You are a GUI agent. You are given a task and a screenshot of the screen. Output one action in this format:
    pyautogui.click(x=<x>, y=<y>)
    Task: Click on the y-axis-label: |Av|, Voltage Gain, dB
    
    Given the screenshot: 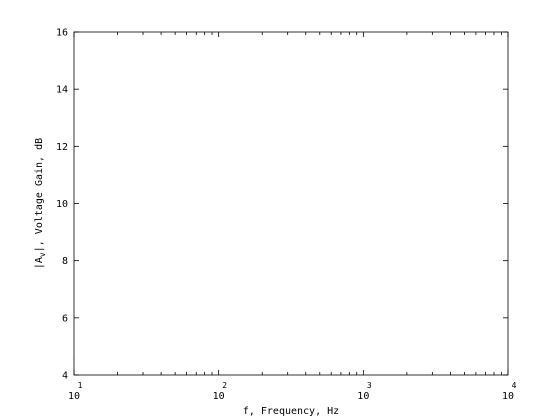 What is the action you would take?
    pyautogui.click(x=40, y=203)
    